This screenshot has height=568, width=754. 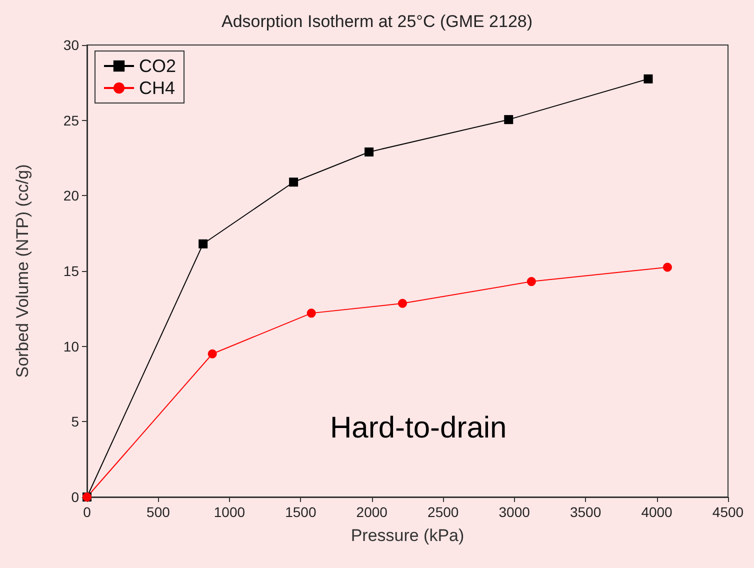 I want to click on x-tick-label: 1000, so click(x=230, y=512).